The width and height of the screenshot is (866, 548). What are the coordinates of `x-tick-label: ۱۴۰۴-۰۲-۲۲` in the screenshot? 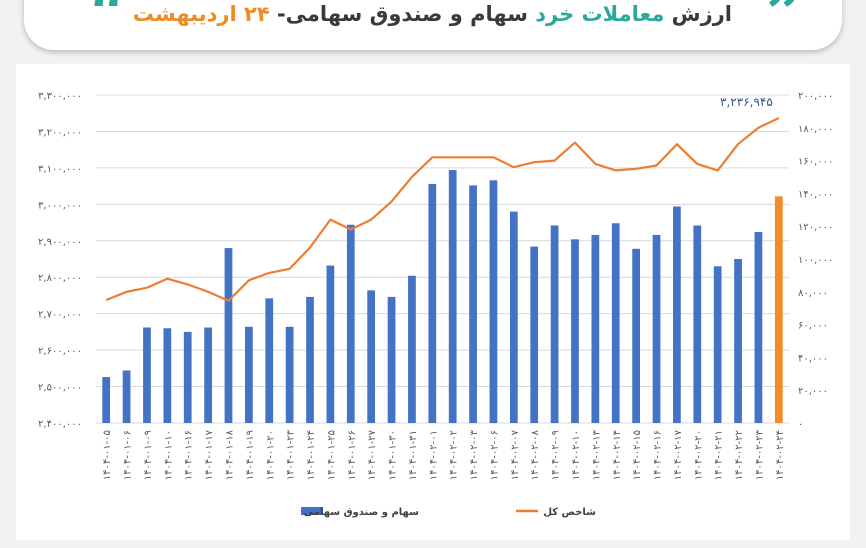 It's located at (739, 455).